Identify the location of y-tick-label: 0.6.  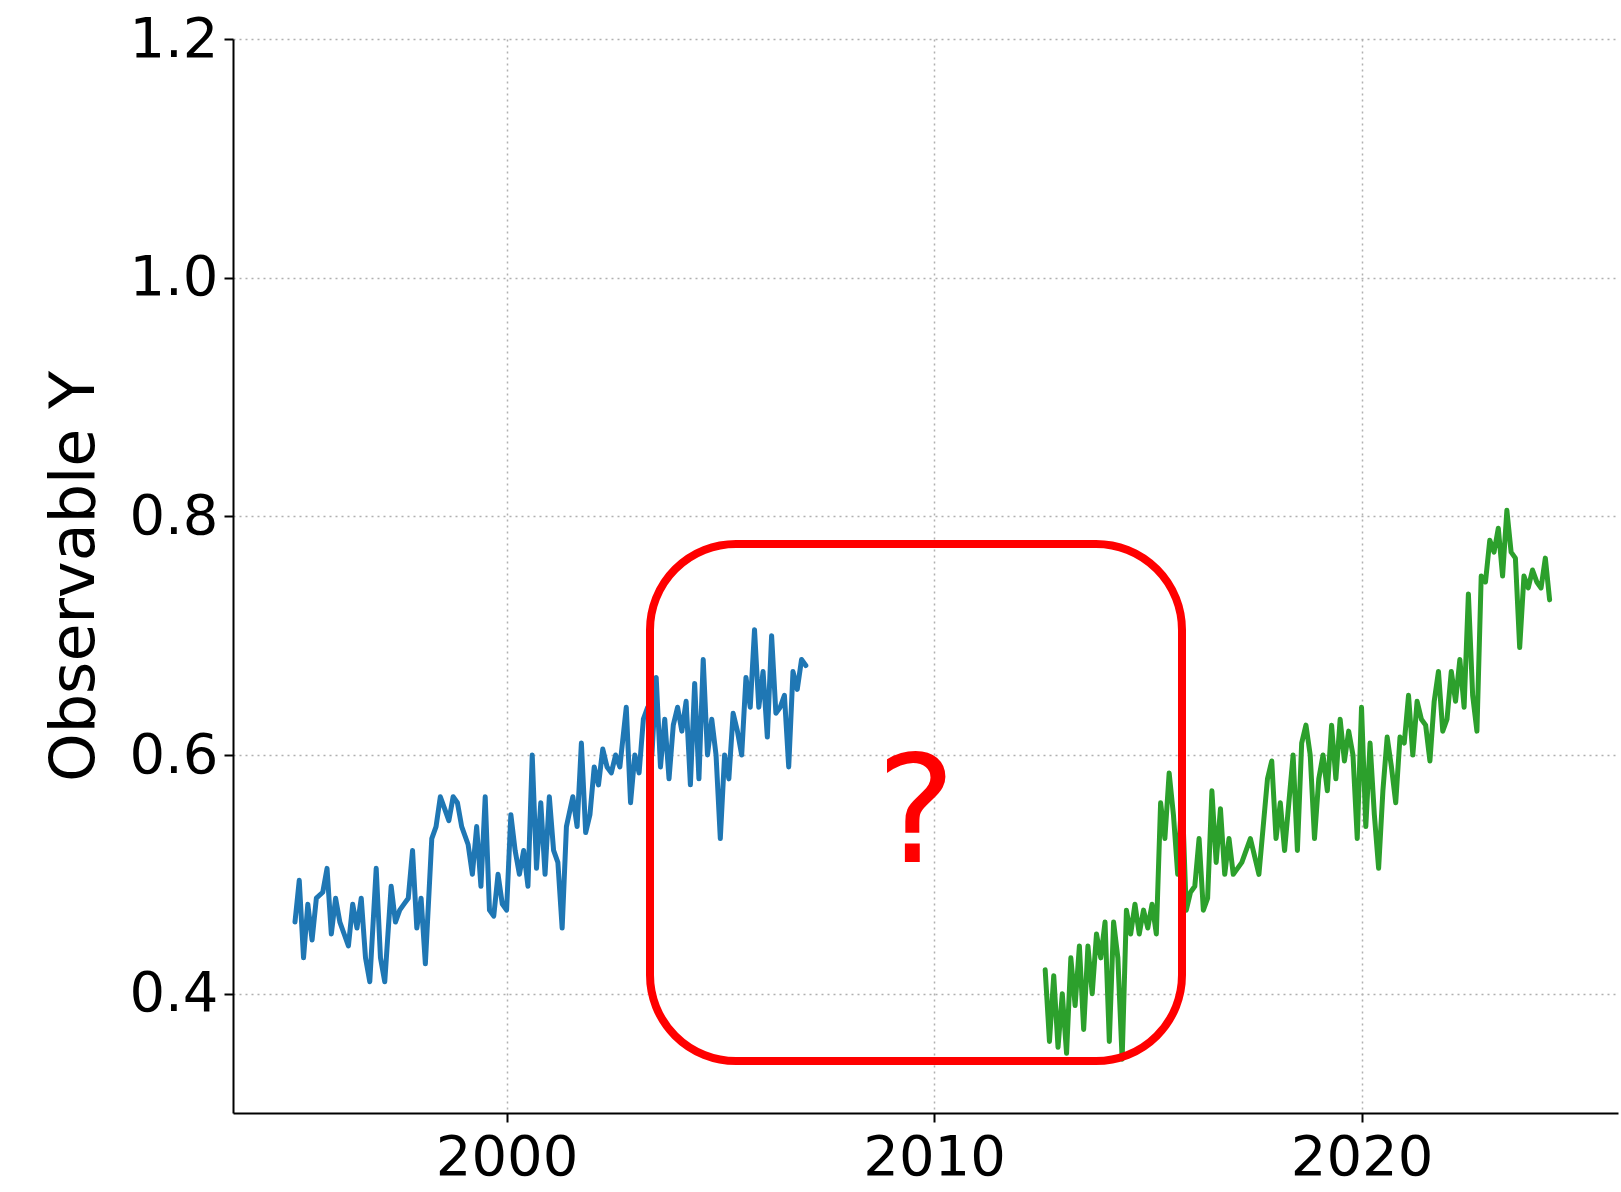
(174, 753).